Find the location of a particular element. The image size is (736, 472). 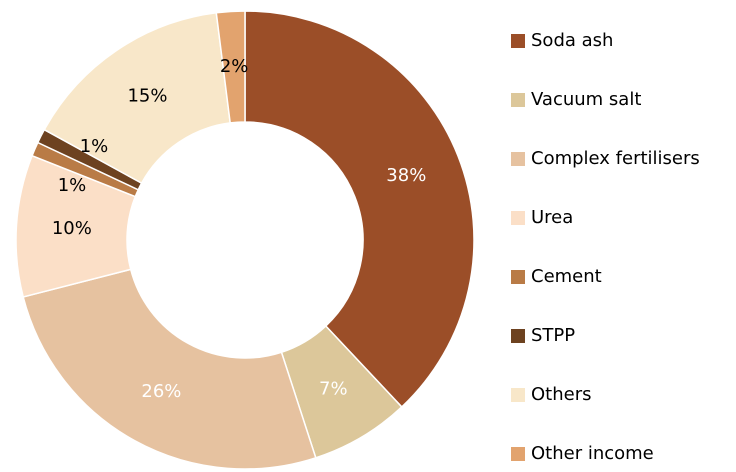

legend-label: Urea is located at coordinates (552, 217).